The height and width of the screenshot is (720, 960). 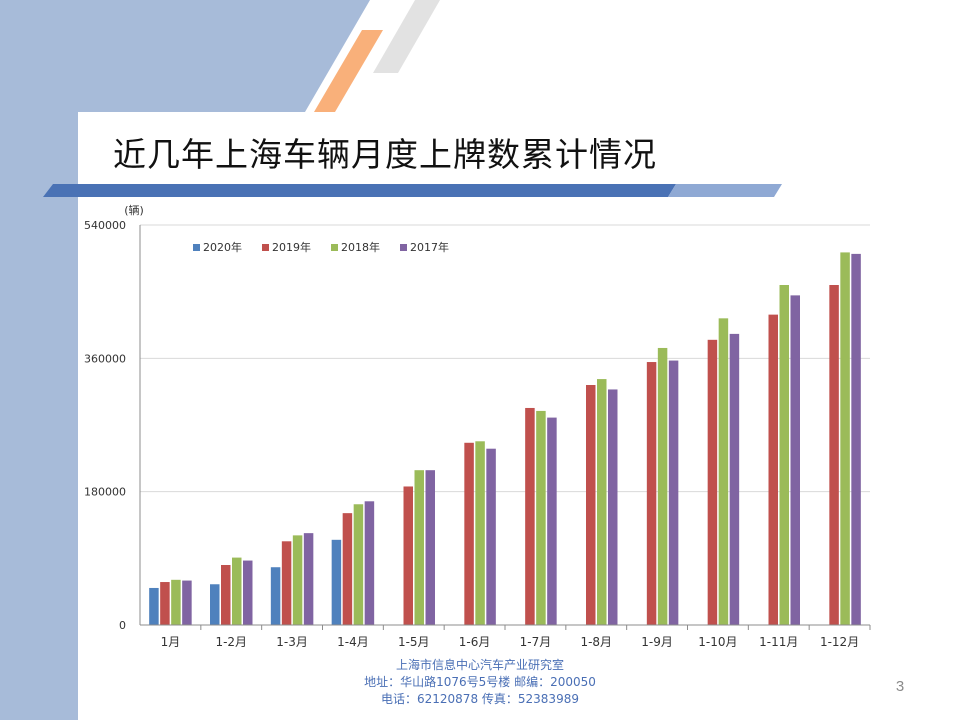 I want to click on bar-2017年-1-2月, so click(x=248, y=592).